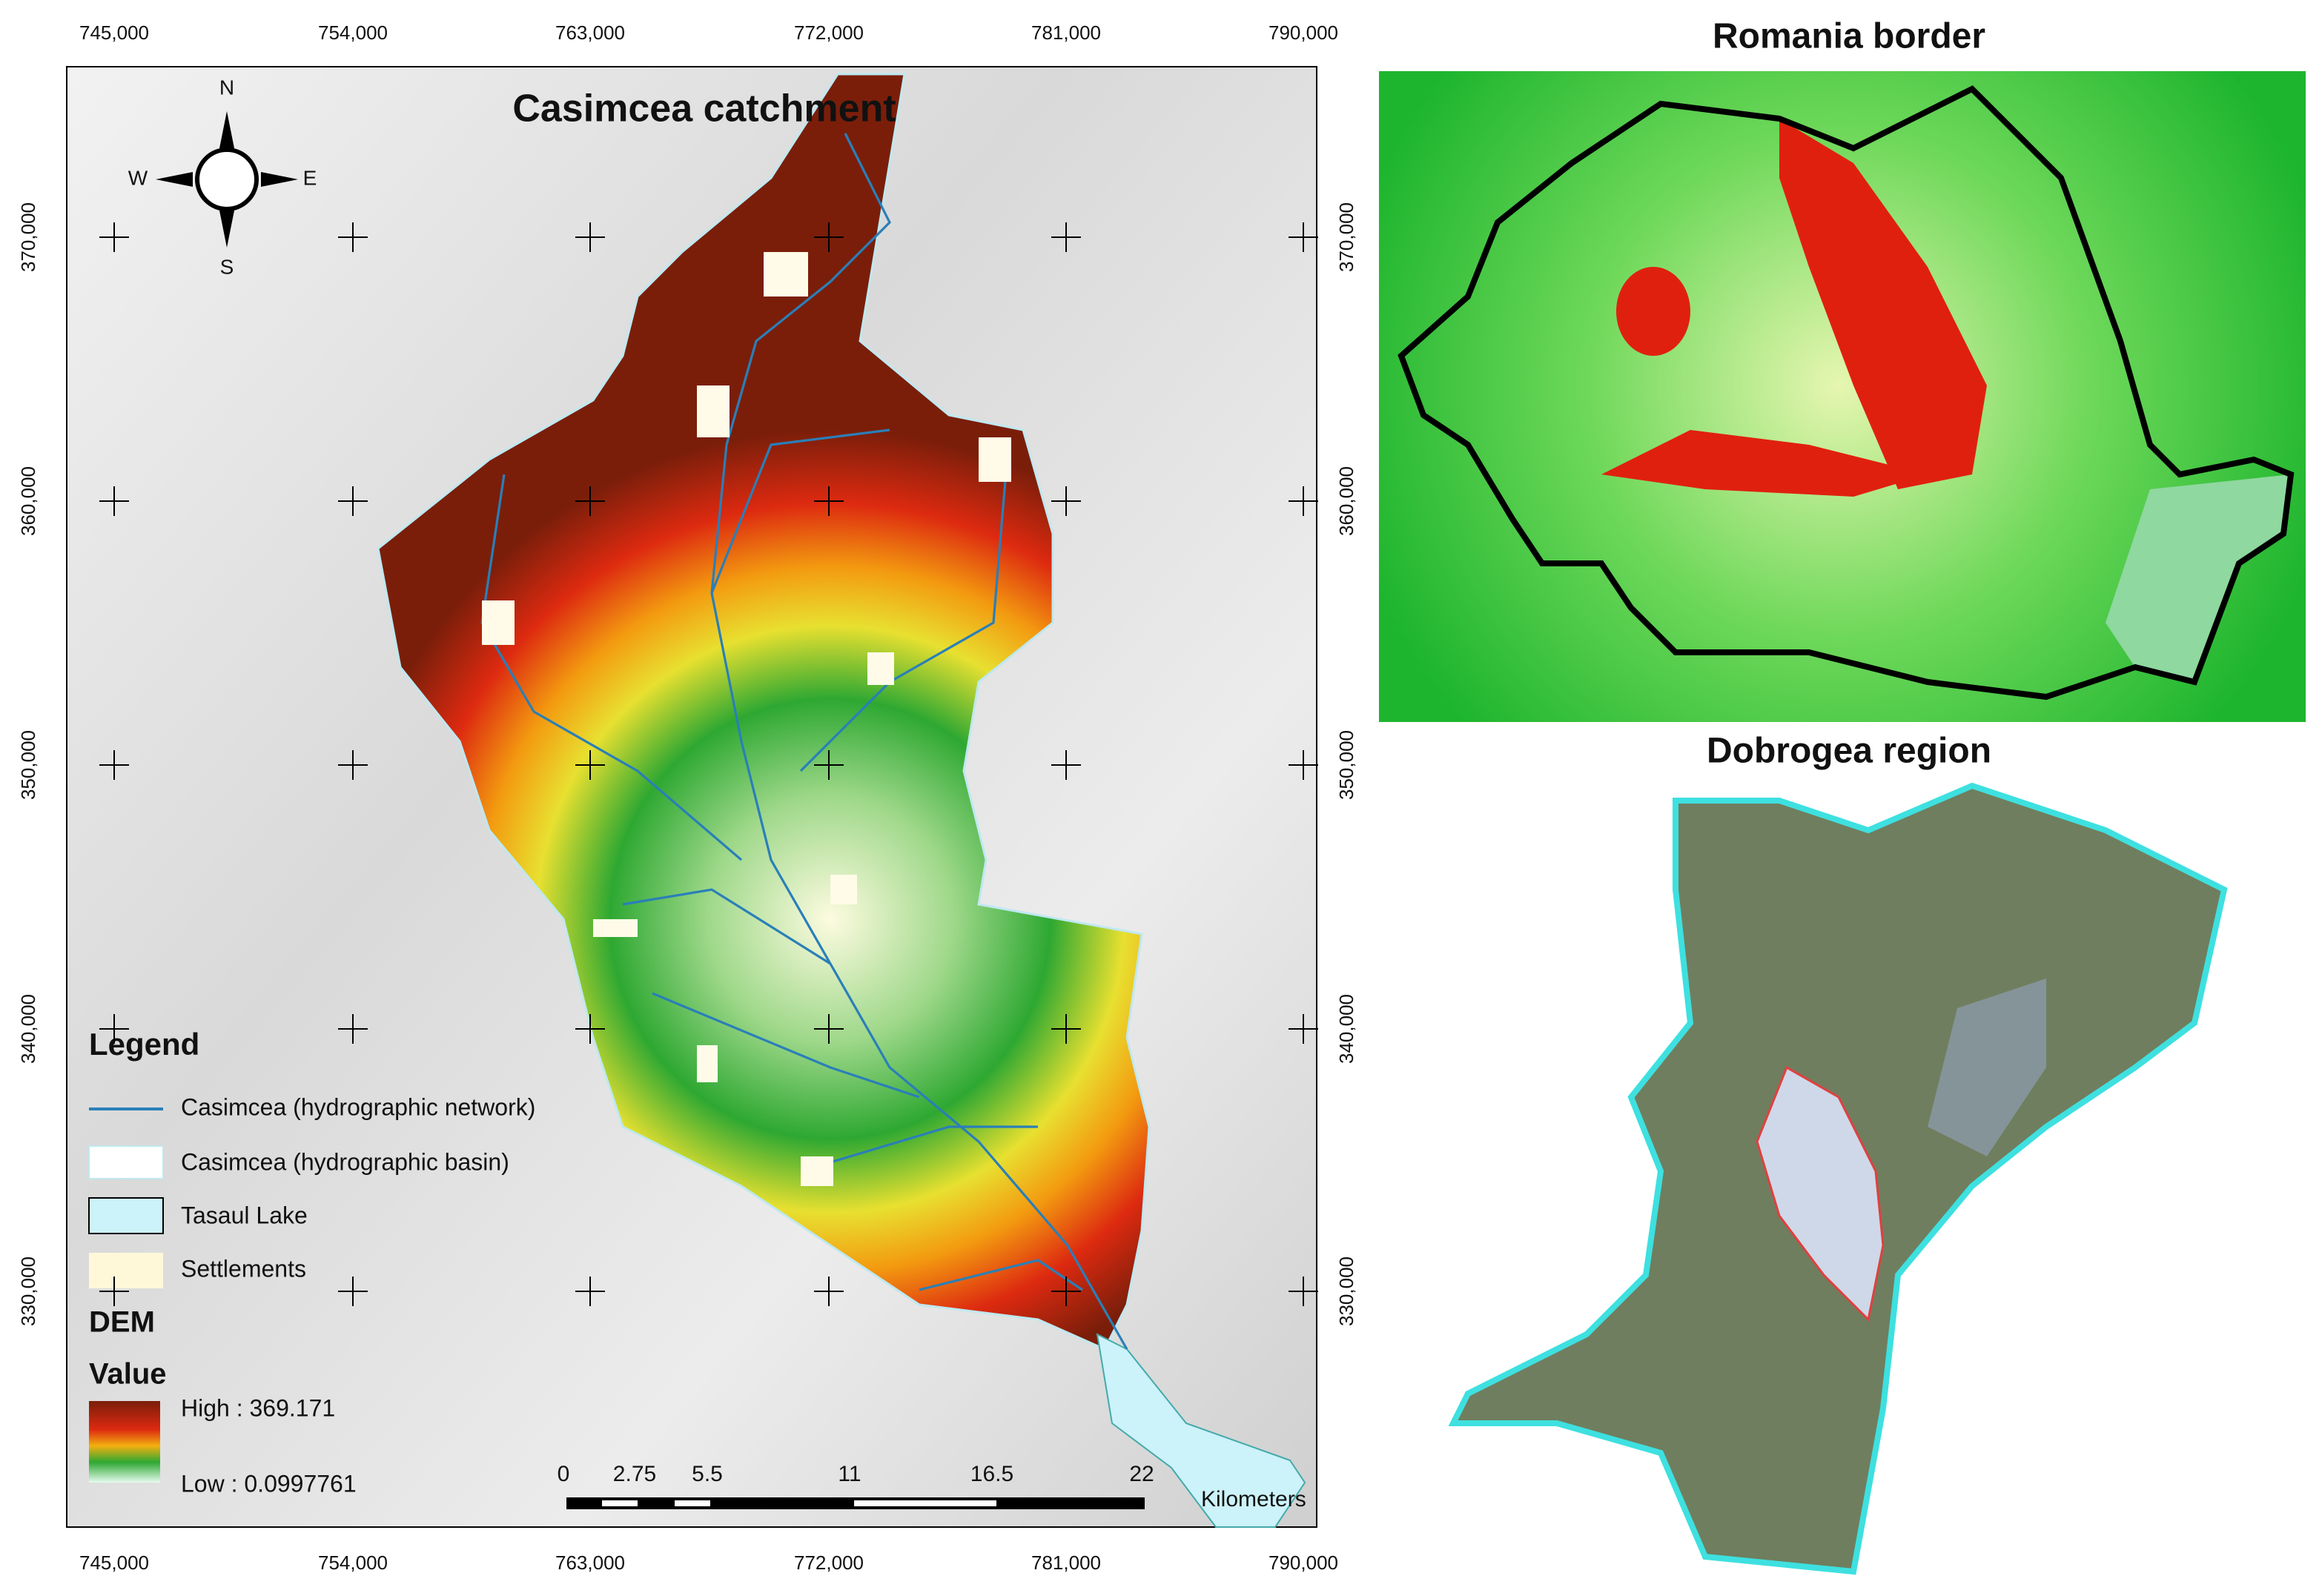 This screenshot has width=2322, height=1596. What do you see at coordinates (1849, 751) in the screenshot?
I see `dobrogea-title: Dobrogea region` at bounding box center [1849, 751].